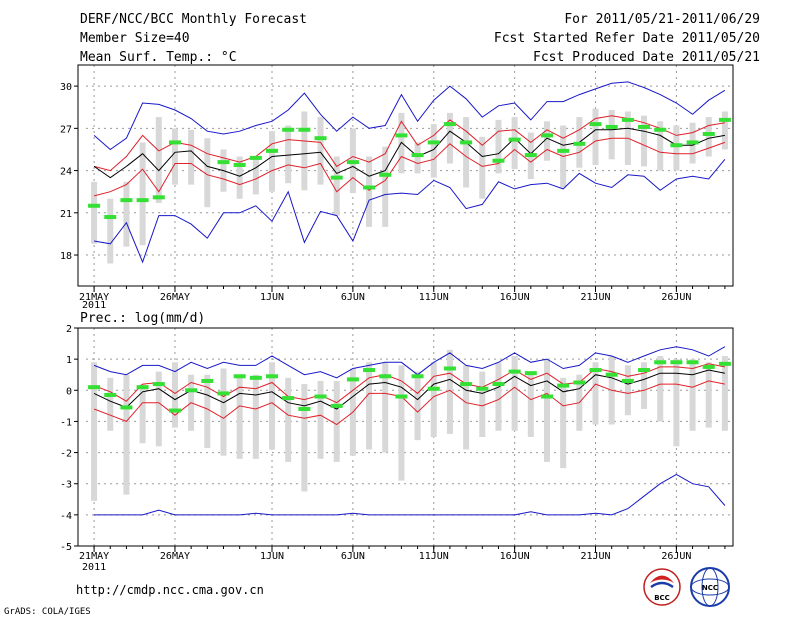 This screenshot has height=618, width=800. I want to click on footer-url: http://cmdp.ncc.cma.gov.cn, so click(170, 590).